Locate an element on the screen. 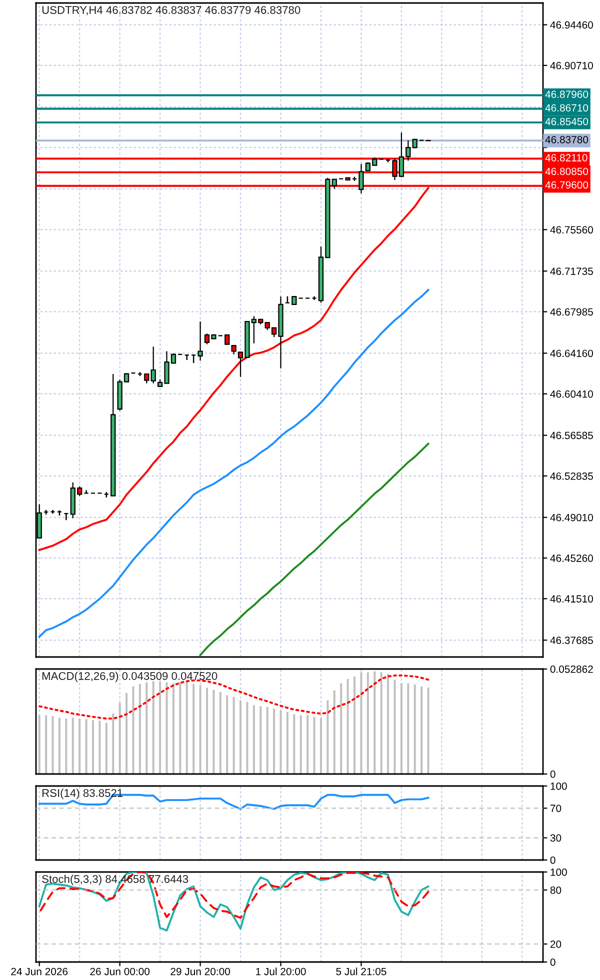  y-tick-label: 46.60410 is located at coordinates (571, 394).